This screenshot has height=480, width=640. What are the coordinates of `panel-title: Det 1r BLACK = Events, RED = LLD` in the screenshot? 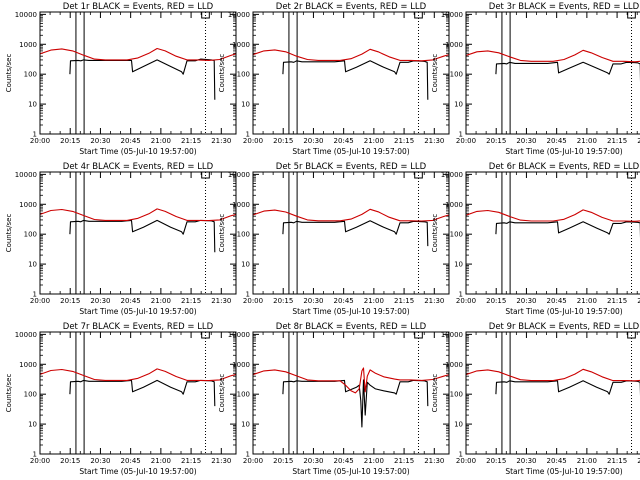 It's located at (138, 7).